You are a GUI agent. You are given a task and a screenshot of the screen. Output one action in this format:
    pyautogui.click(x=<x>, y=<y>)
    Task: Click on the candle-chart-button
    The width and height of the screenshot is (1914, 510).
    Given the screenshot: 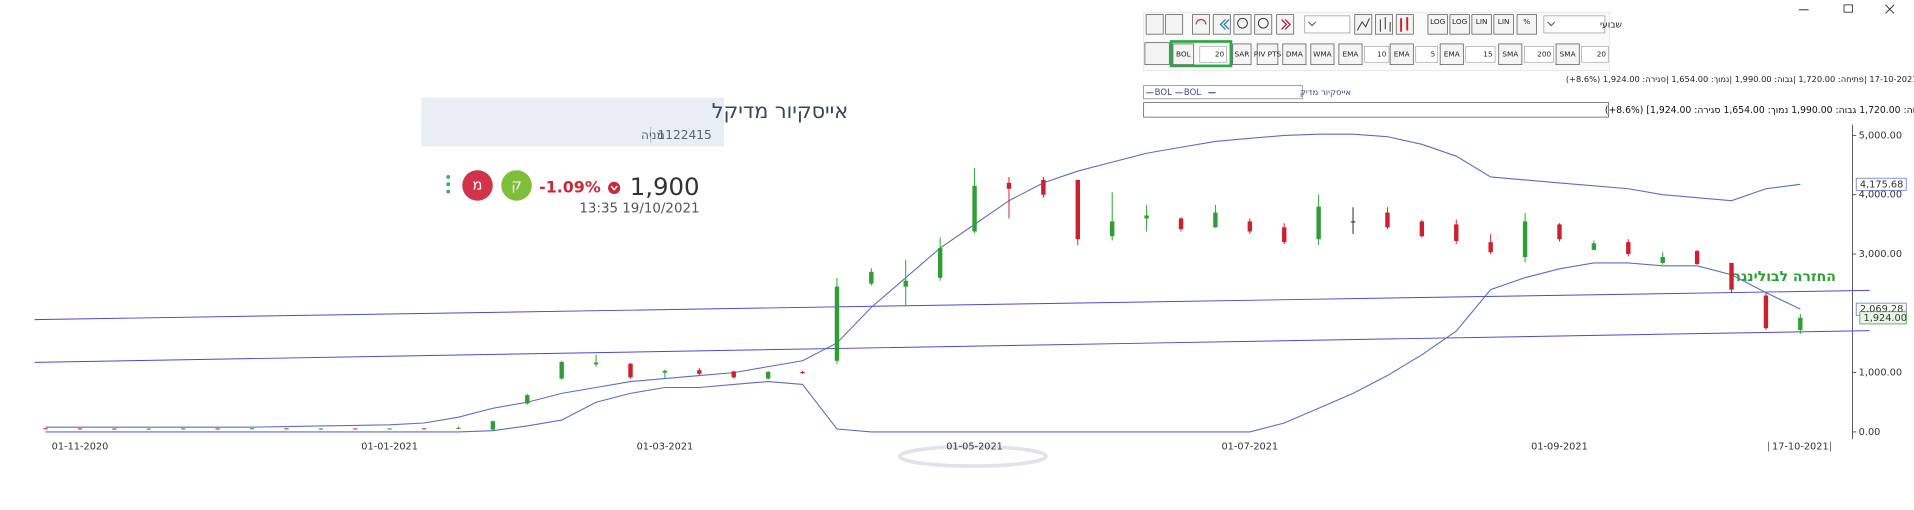 What is the action you would take?
    pyautogui.click(x=1404, y=24)
    